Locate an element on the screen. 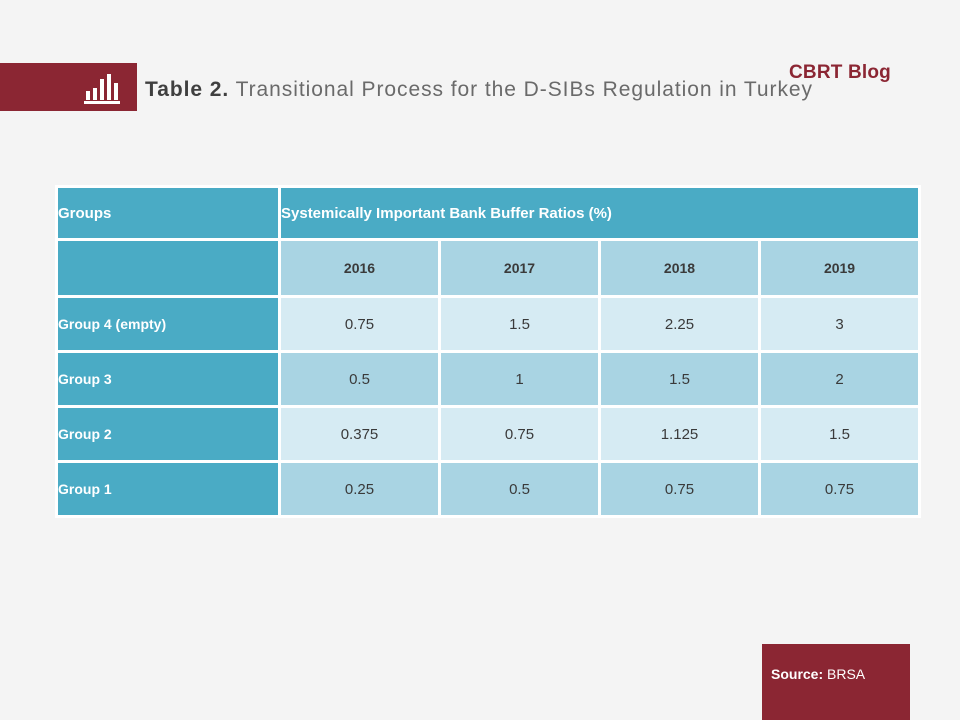 The height and width of the screenshot is (720, 960). cell-value: 2 is located at coordinates (839, 379).